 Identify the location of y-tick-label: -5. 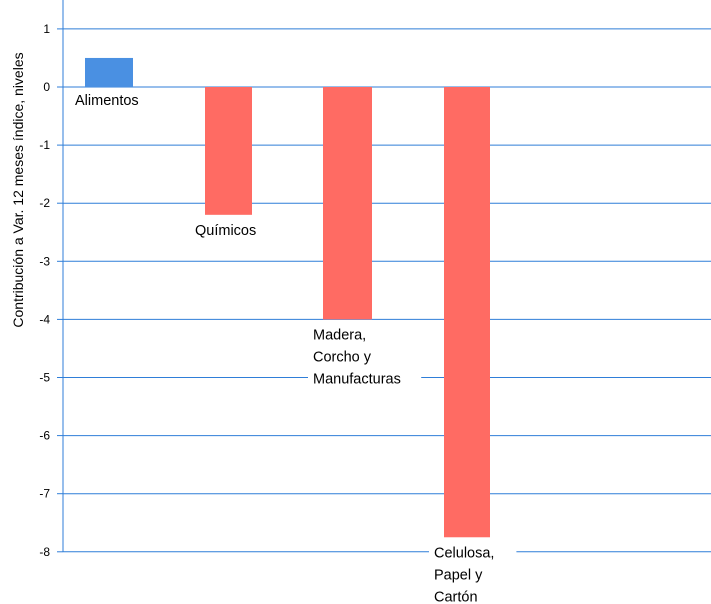
(44, 378).